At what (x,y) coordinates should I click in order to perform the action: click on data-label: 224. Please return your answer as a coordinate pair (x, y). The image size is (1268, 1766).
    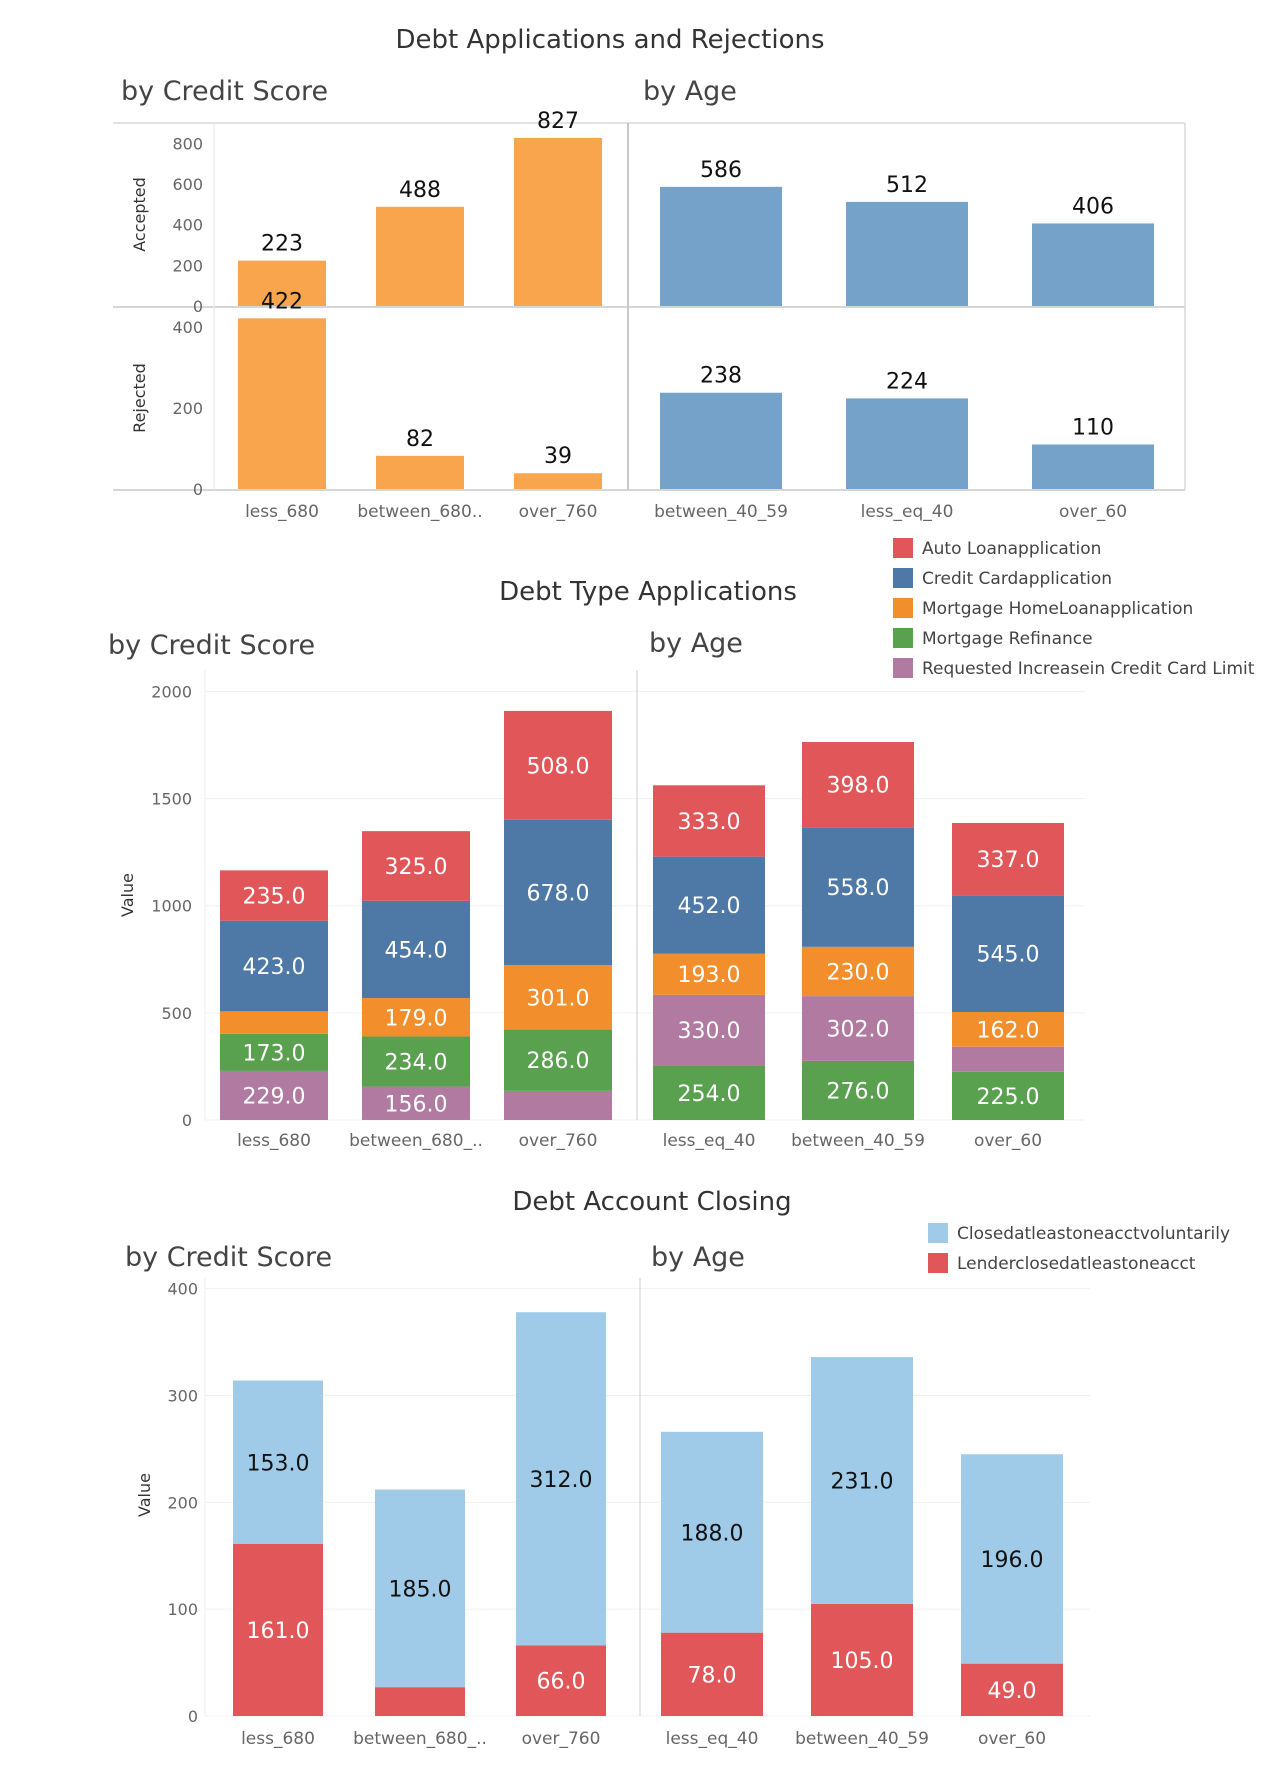
    Looking at the image, I should click on (907, 381).